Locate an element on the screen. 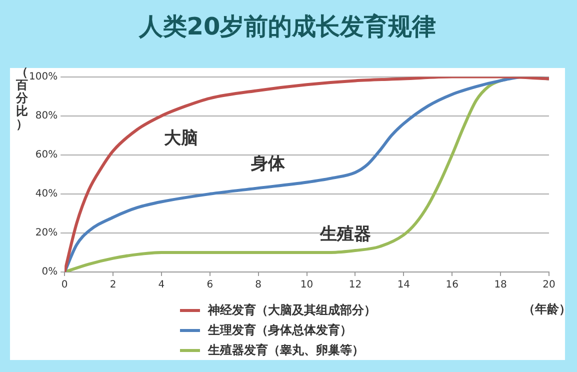  annotation: 身体 is located at coordinates (268, 164).